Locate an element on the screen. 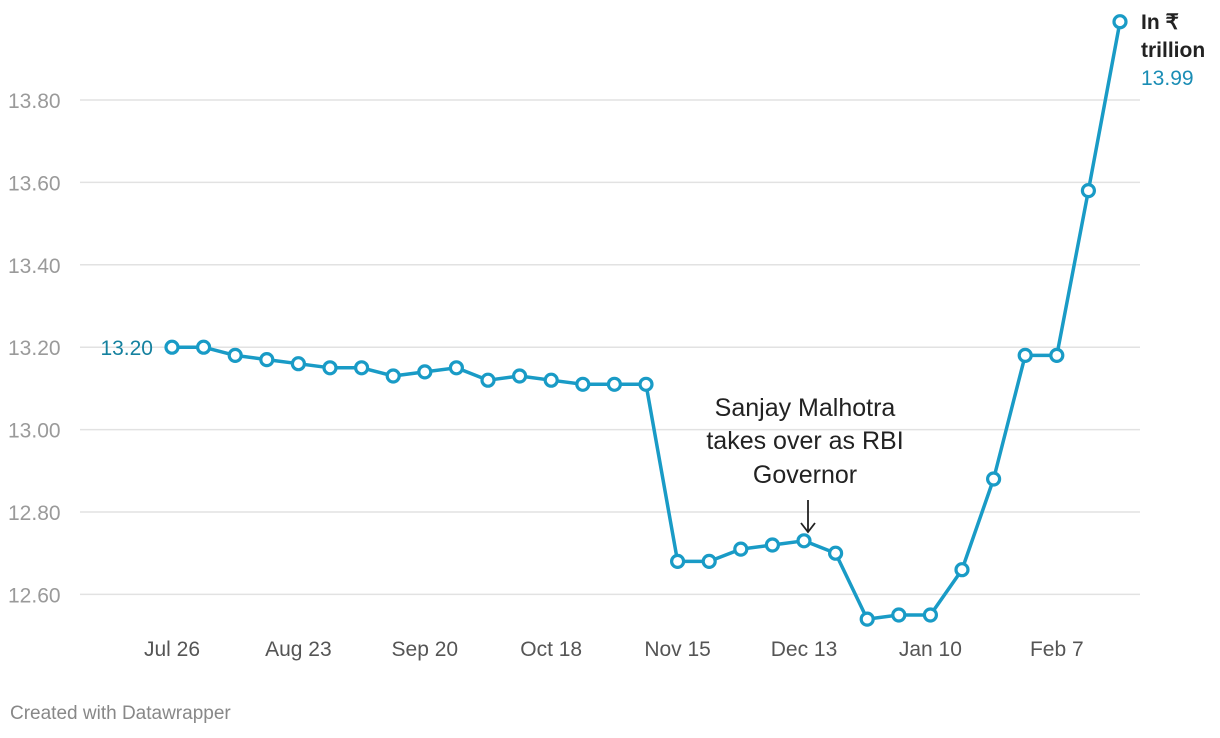 The width and height of the screenshot is (1220, 738). annotation-line-3: Governor is located at coordinates (805, 475).